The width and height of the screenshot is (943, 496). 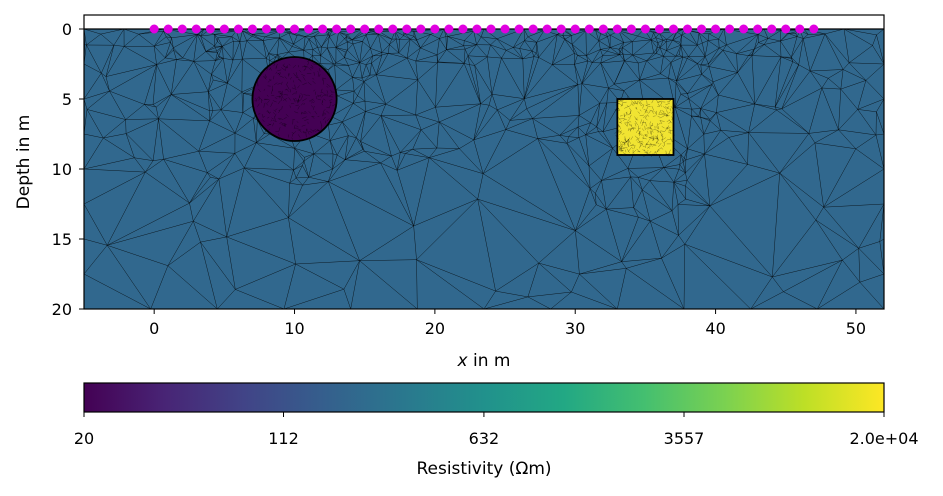 What do you see at coordinates (484, 438) in the screenshot?
I see `colorbar-tick-label: 632` at bounding box center [484, 438].